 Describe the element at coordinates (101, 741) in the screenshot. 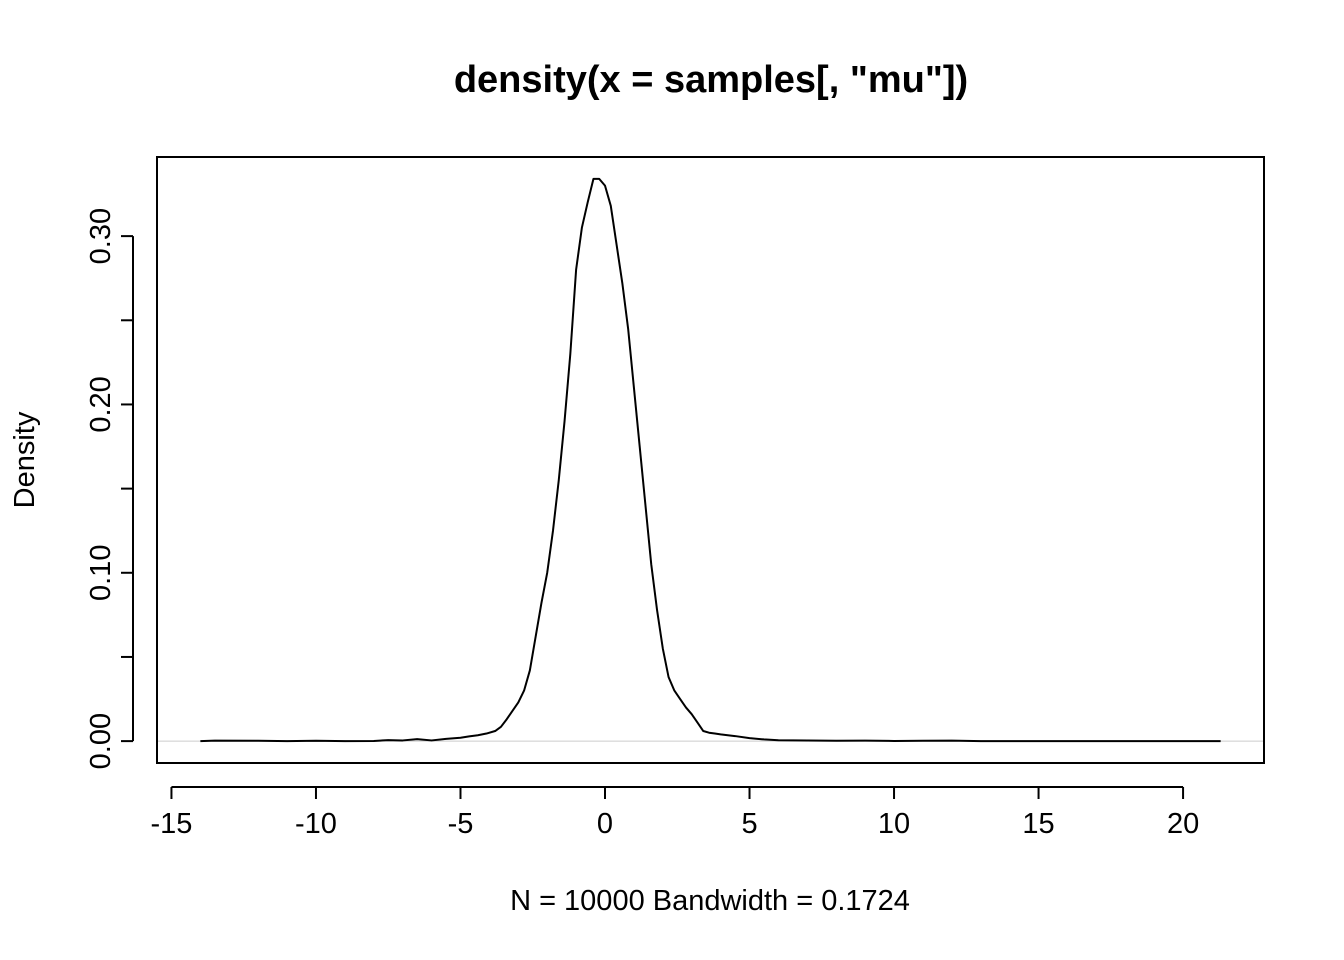

I see `y-tick-label: 0.00` at that location.